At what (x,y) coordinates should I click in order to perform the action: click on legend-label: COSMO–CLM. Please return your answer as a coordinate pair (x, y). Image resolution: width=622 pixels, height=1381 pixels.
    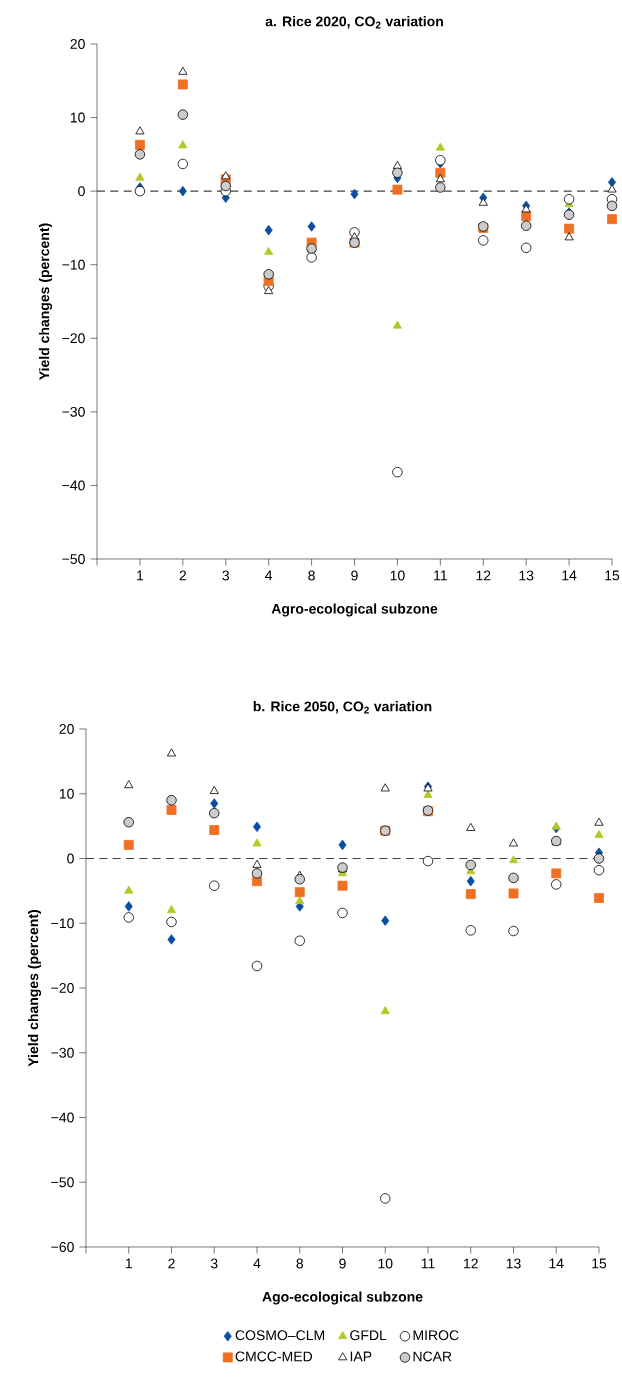
    Looking at the image, I should click on (280, 1335).